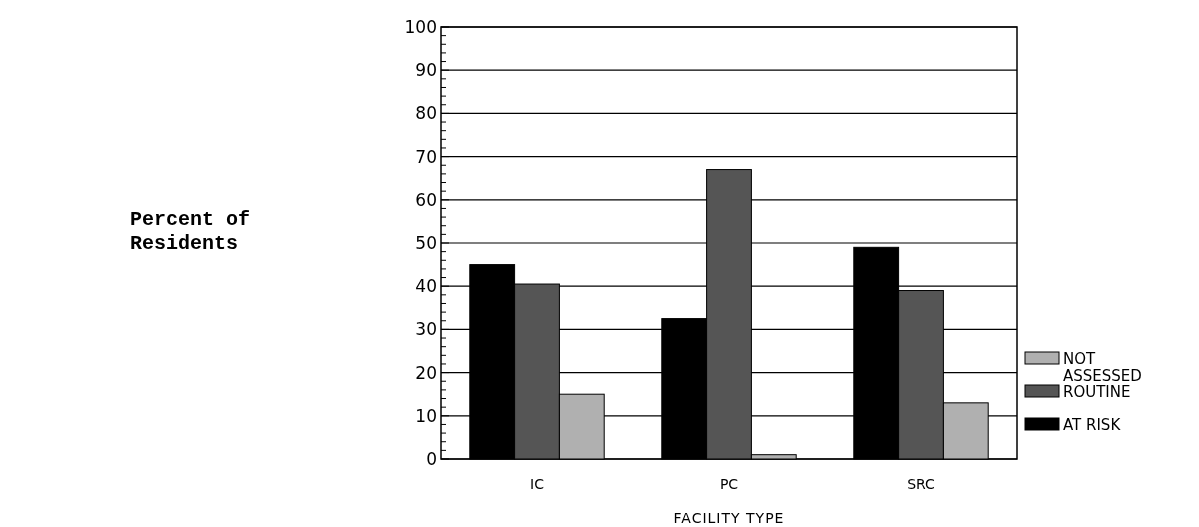 The height and width of the screenshot is (527, 1199). What do you see at coordinates (426, 372) in the screenshot?
I see `y-tick-label: 20` at bounding box center [426, 372].